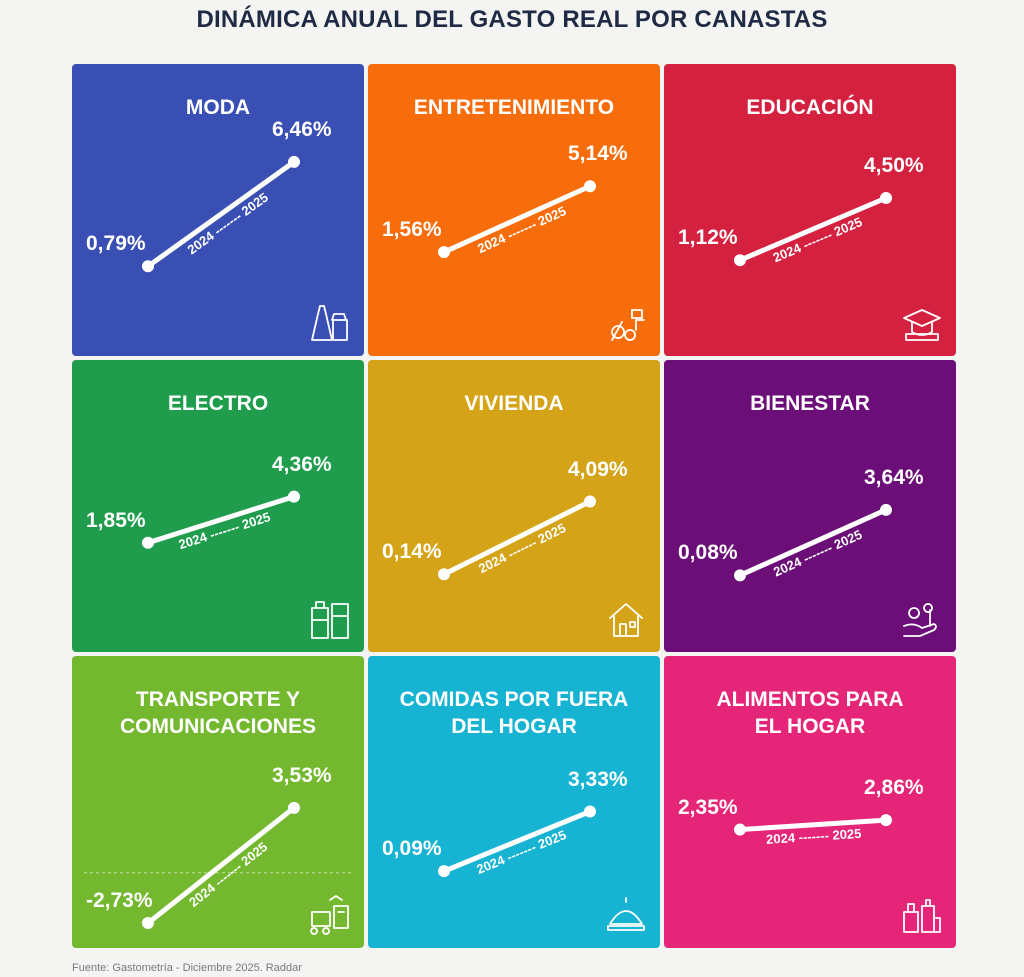 This screenshot has width=1024, height=977. I want to click on tile-moda: MODA 2024 ------- 2025 0,79% 6,46%, so click(218, 210).